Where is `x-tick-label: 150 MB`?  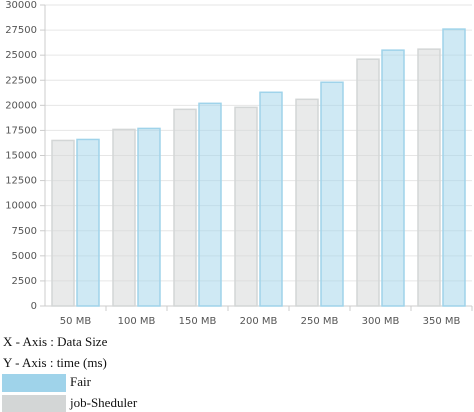
x-tick-label: 150 MB is located at coordinates (198, 321).